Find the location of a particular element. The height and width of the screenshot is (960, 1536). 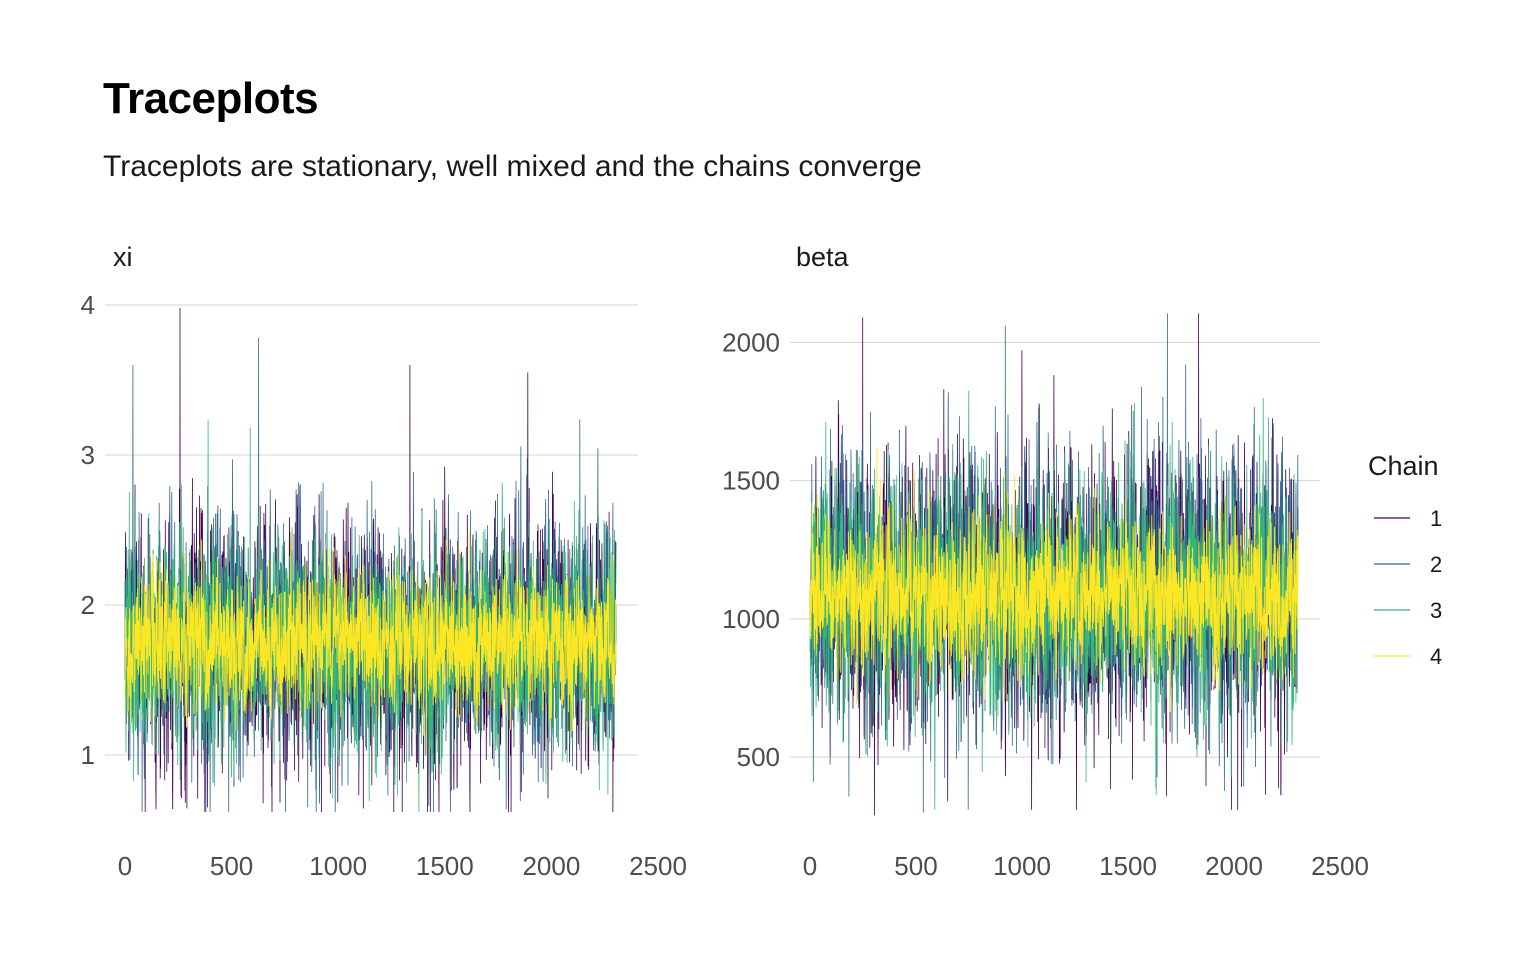

y-tick-label: 1000 is located at coordinates (751, 619).